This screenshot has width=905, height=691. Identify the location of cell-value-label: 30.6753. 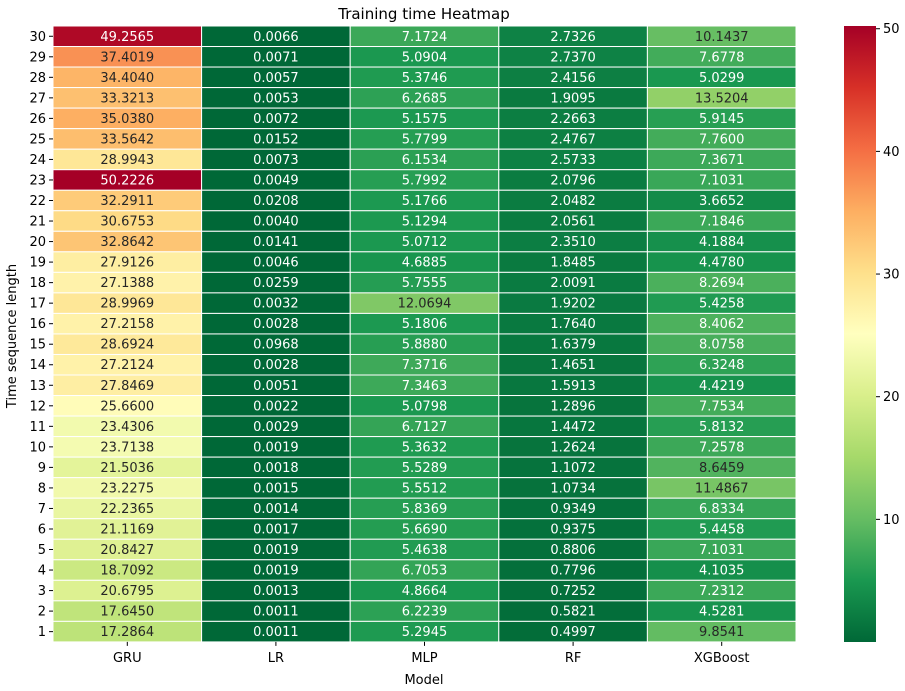
(127, 222).